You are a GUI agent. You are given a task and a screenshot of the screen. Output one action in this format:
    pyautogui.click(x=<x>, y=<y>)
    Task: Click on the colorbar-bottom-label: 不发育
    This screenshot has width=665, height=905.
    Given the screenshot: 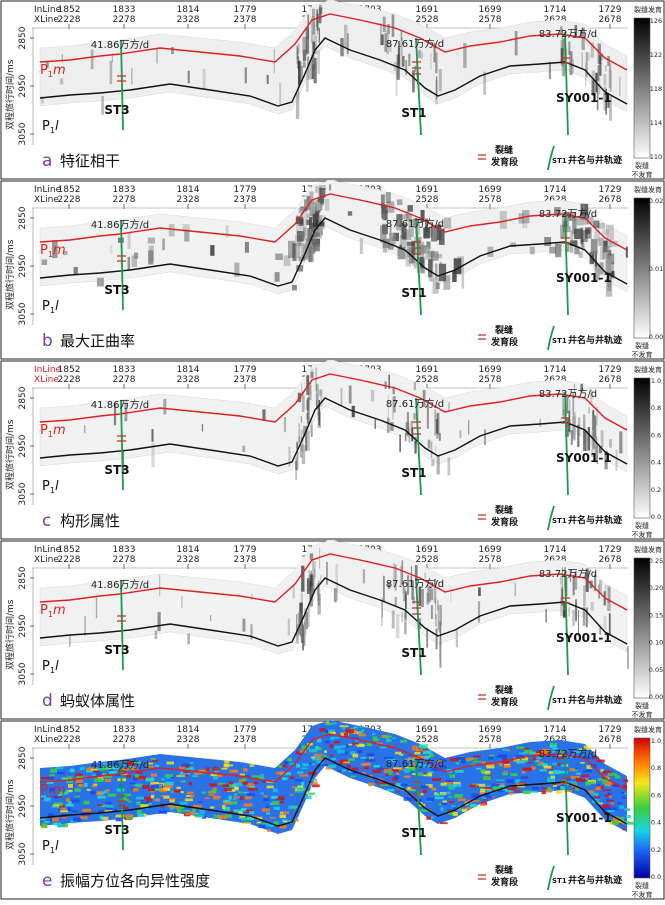 What is the action you would take?
    pyautogui.click(x=642, y=354)
    